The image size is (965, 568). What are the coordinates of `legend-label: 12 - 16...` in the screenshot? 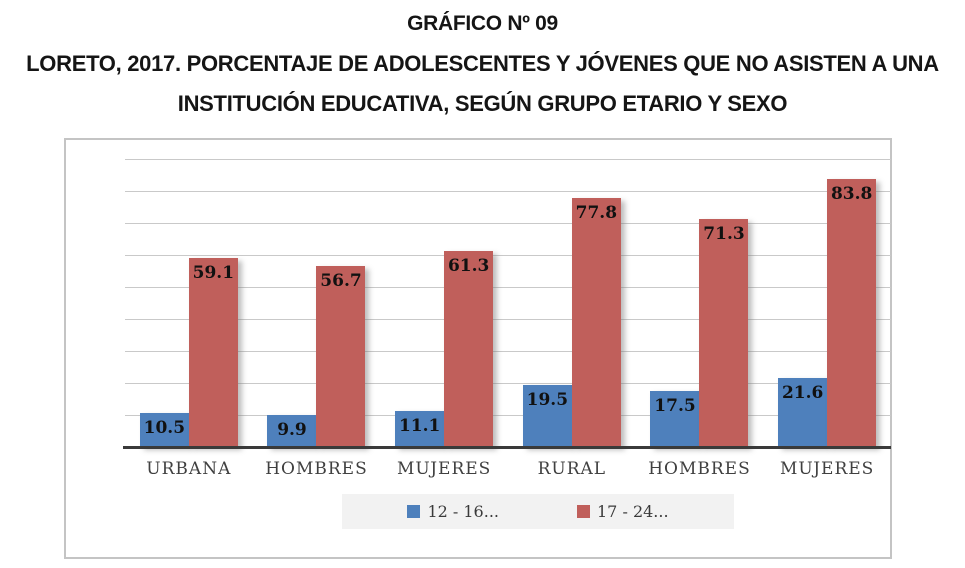 It's located at (463, 511).